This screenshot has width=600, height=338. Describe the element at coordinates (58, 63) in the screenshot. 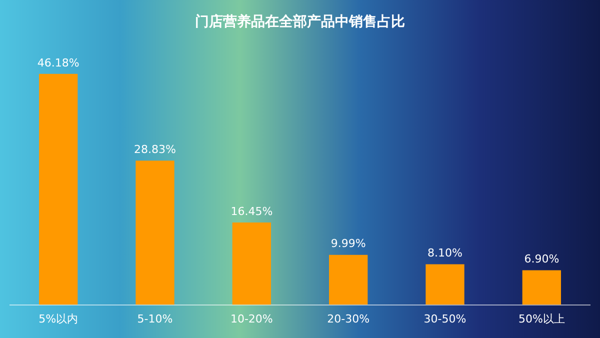

I see `data-label: 46.18%` at that location.